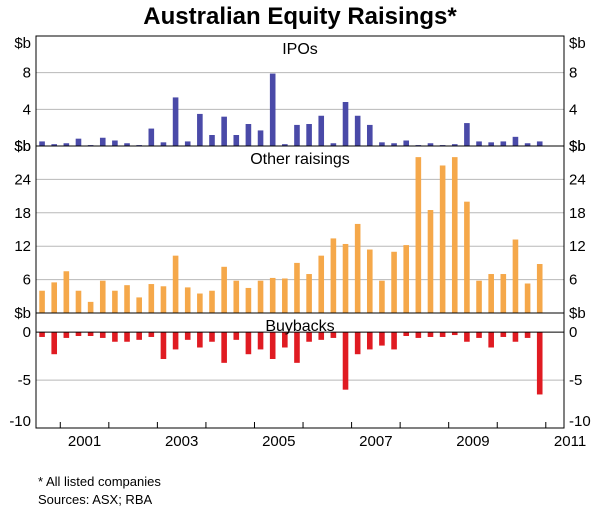 Image resolution: width=600 pixels, height=514 pixels. Describe the element at coordinates (84, 441) in the screenshot. I see `x-tick-label: 2001` at that location.